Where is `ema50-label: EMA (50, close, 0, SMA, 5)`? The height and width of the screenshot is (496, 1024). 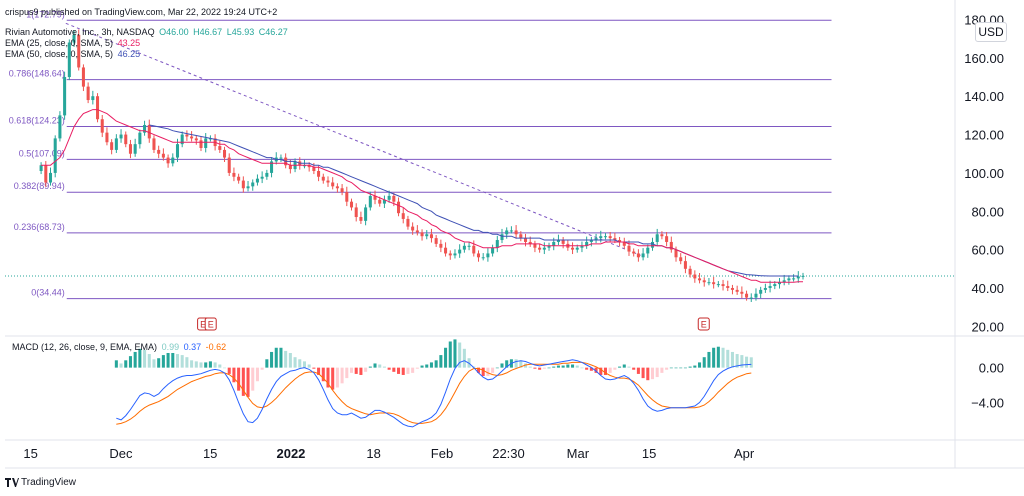 ema50-label: EMA (50, close, 0, SMA, 5) is located at coordinates (59, 54).